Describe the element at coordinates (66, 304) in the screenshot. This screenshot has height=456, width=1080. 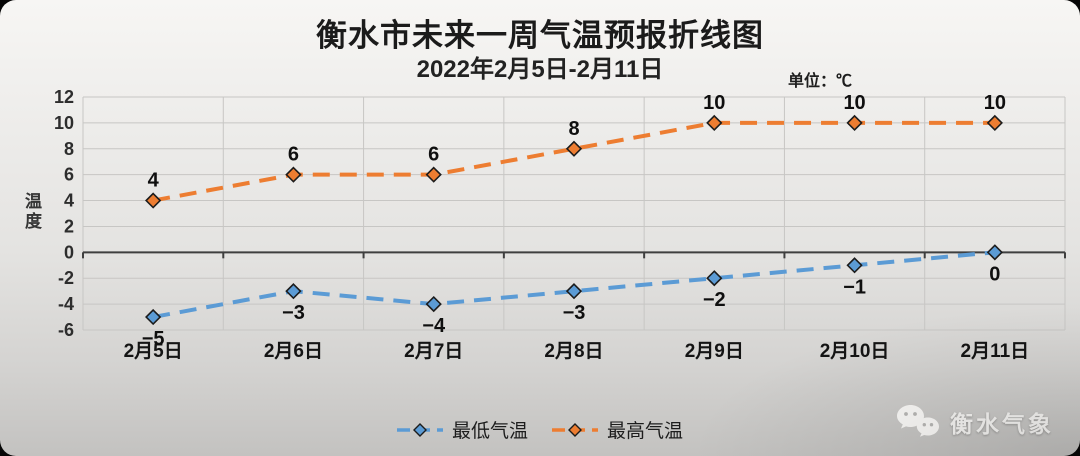
I see `y-tick-label: -4` at that location.